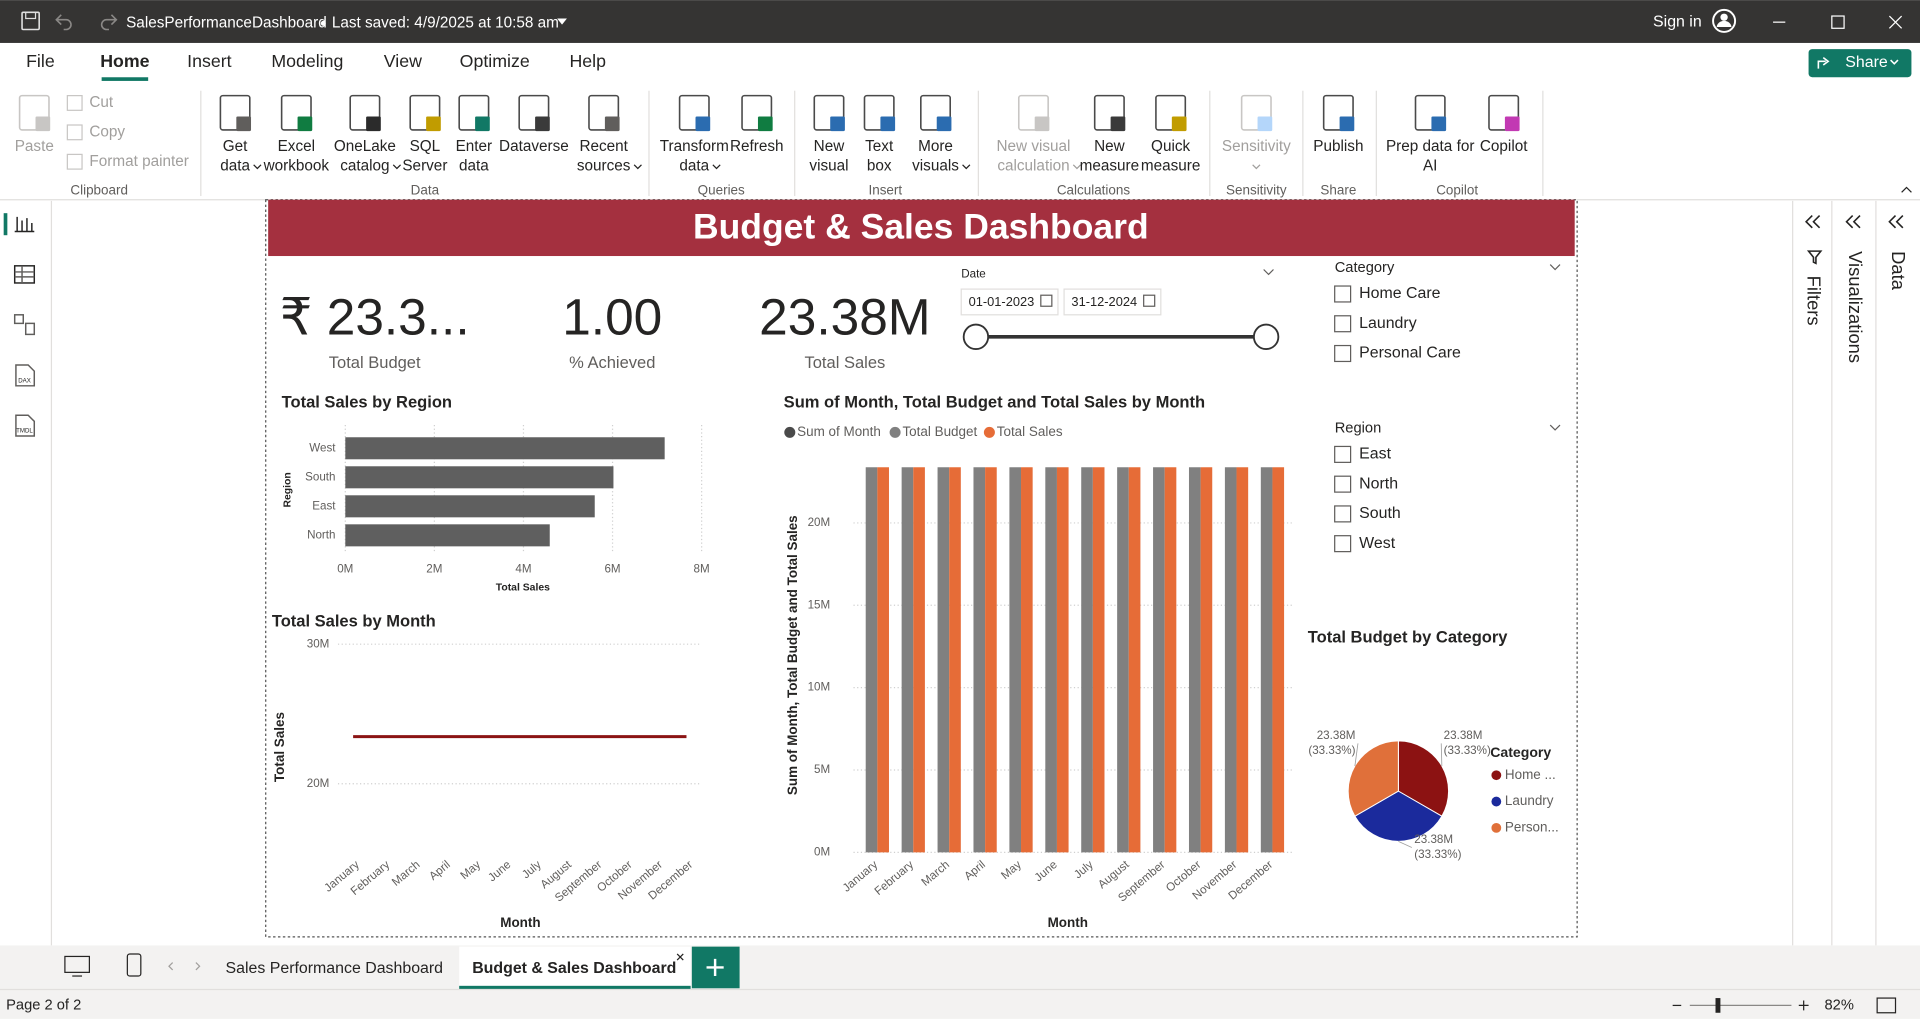  Describe the element at coordinates (40, 61) in the screenshot. I see `menu-tab: File` at that location.